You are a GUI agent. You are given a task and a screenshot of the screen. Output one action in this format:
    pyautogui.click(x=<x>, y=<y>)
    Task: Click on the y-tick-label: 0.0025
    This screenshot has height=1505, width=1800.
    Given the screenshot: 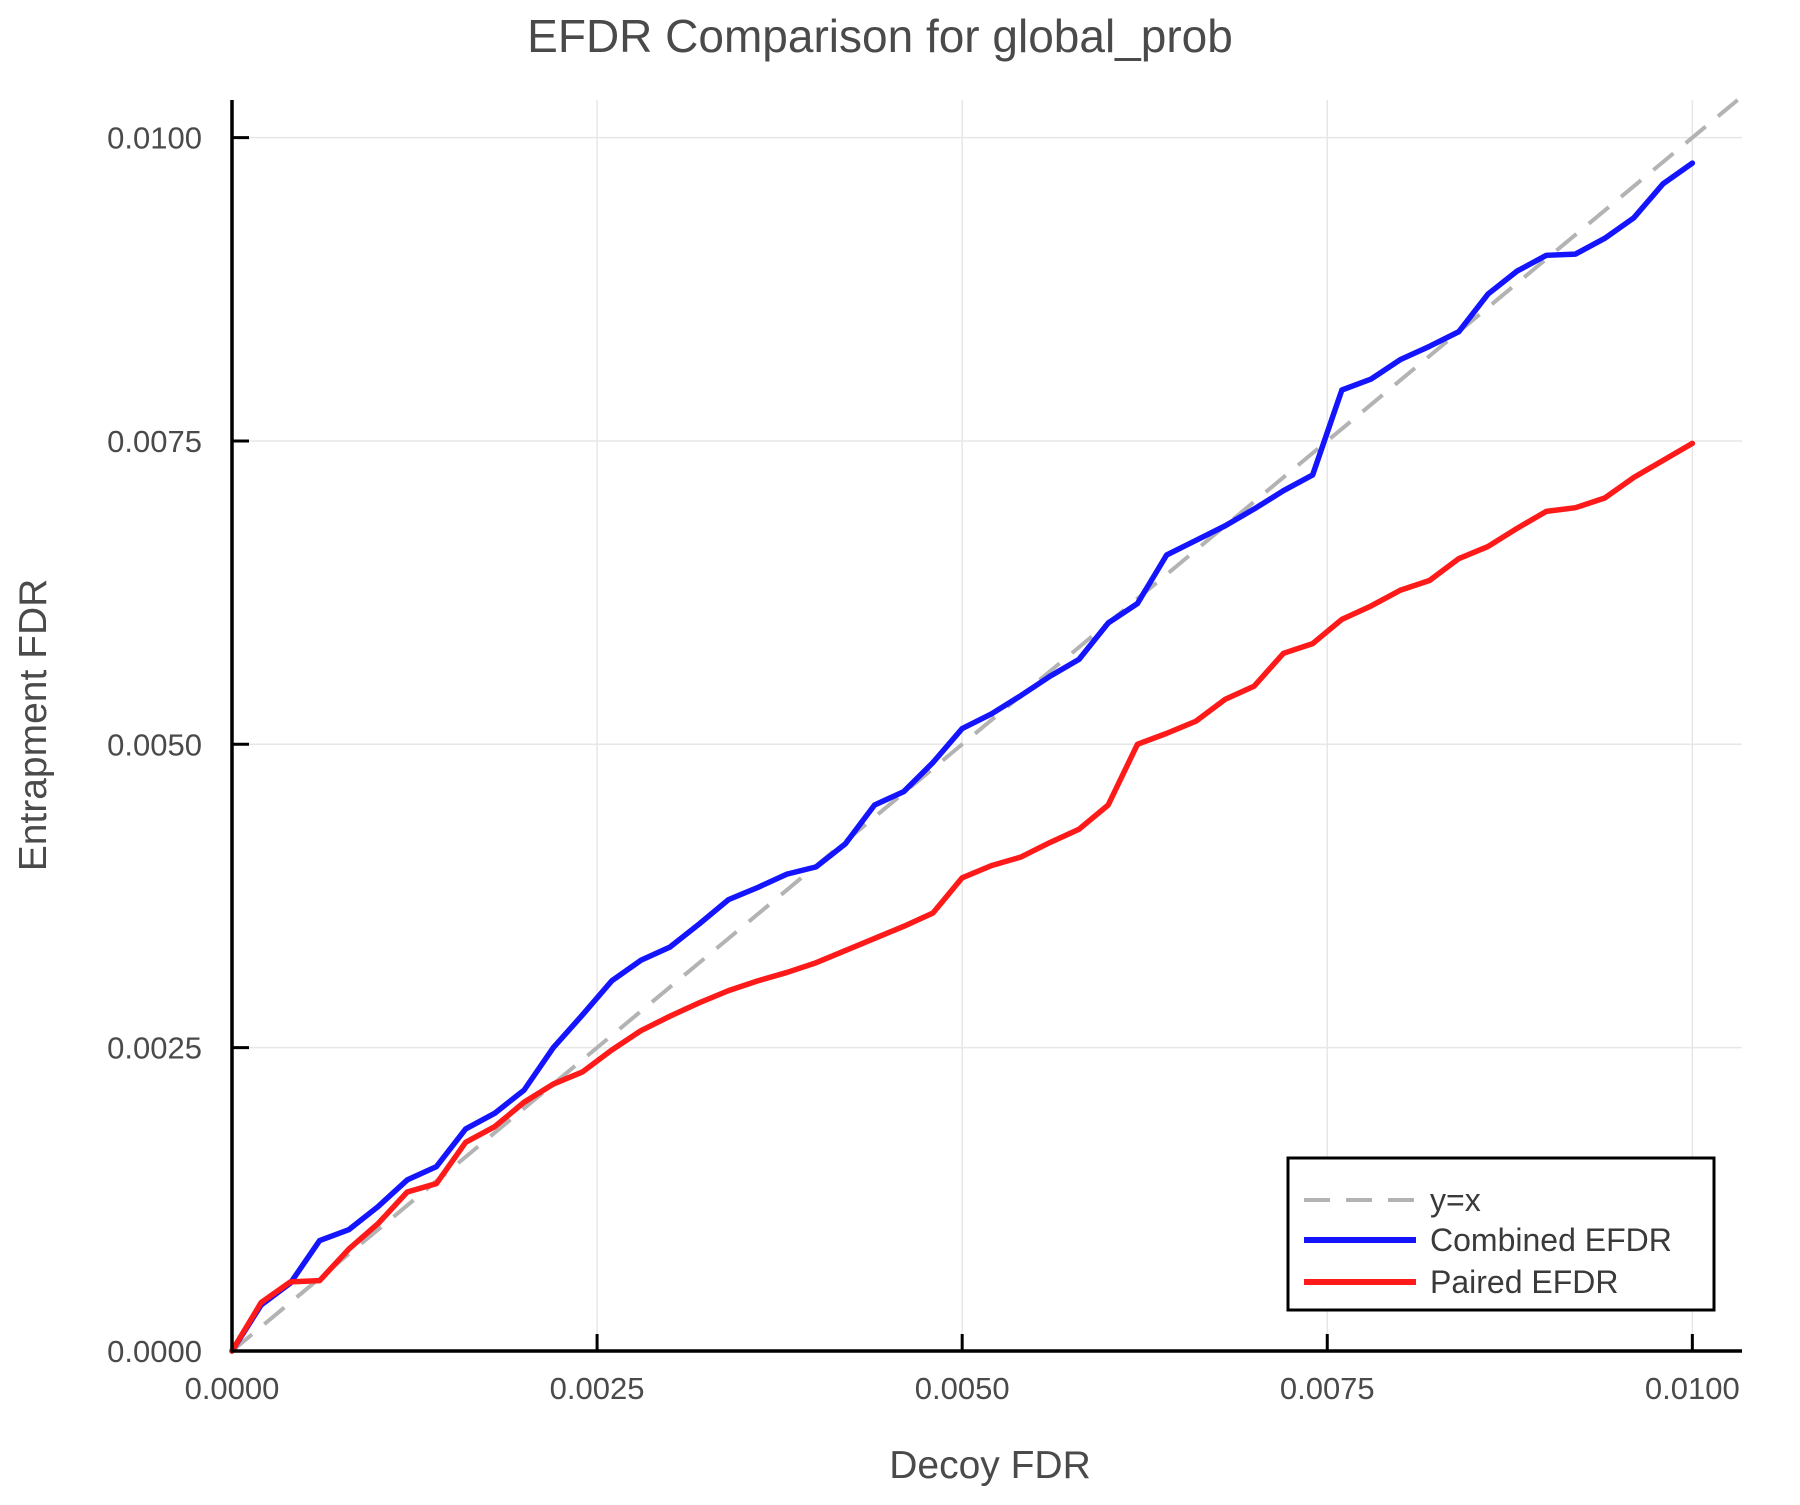 What is the action you would take?
    pyautogui.click(x=154, y=1048)
    